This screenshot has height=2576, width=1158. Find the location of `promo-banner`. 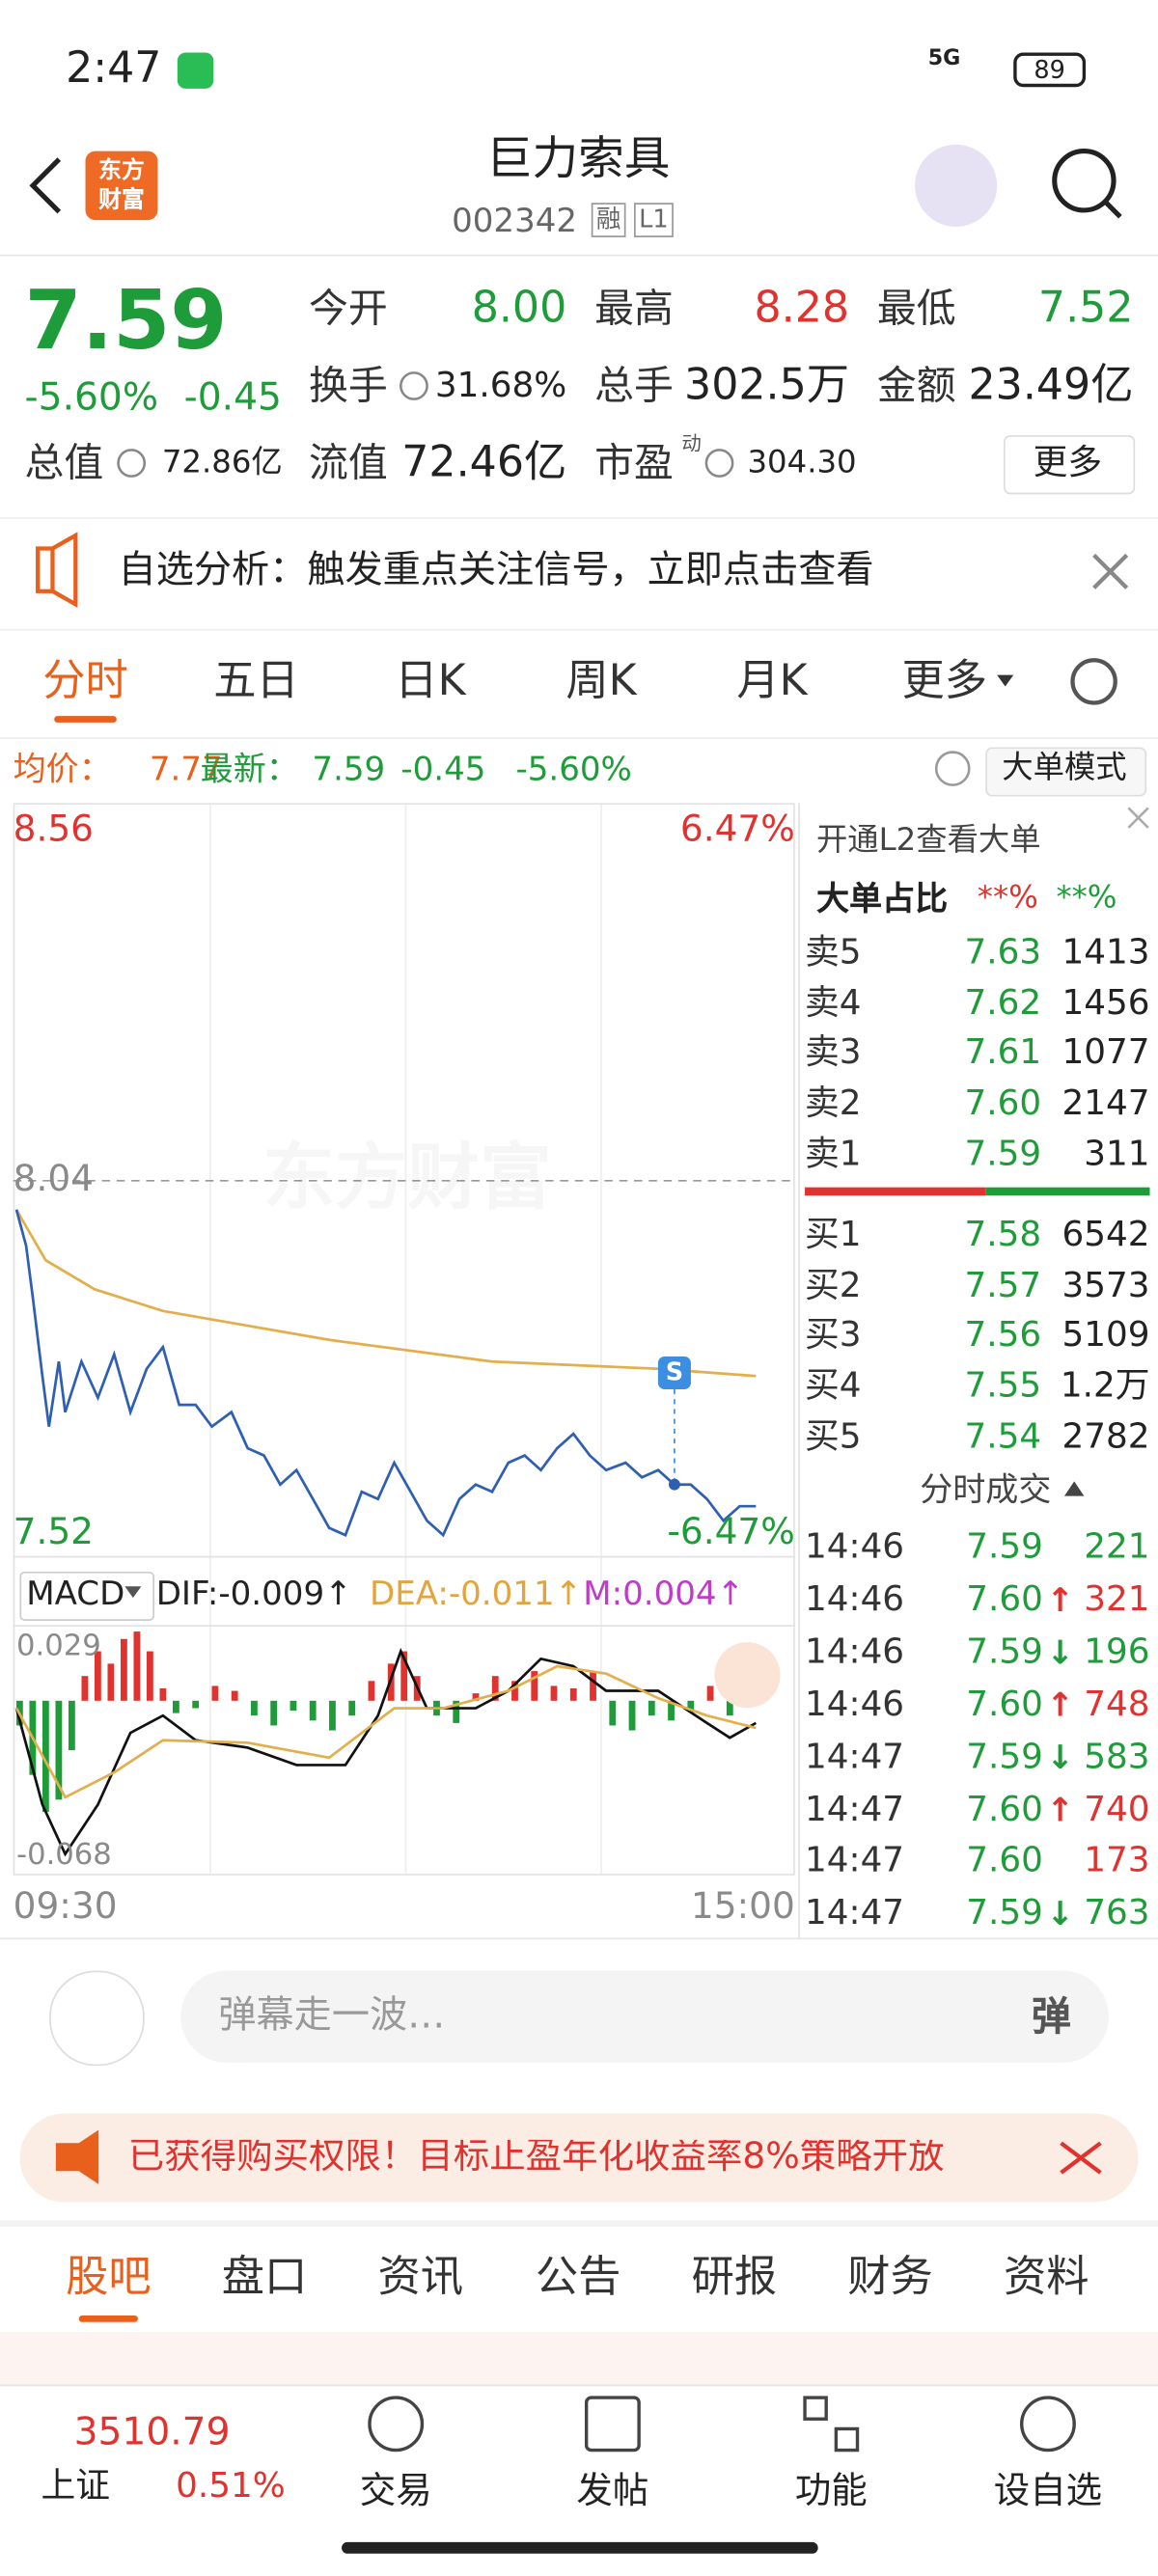

promo-banner is located at coordinates (579, 2158).